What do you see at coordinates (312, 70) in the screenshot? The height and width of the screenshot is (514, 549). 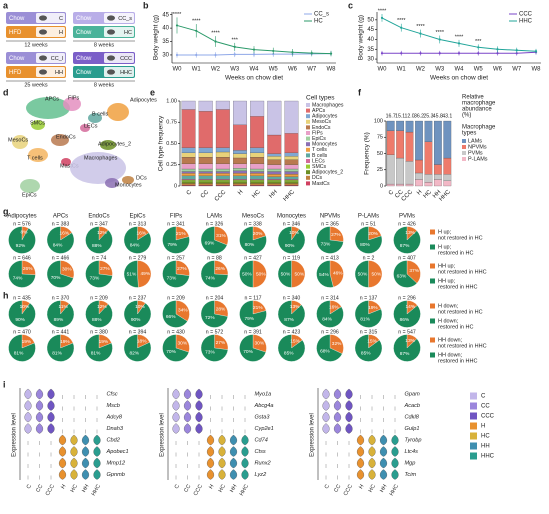 I see `x-tick-label: W7` at bounding box center [312, 70].